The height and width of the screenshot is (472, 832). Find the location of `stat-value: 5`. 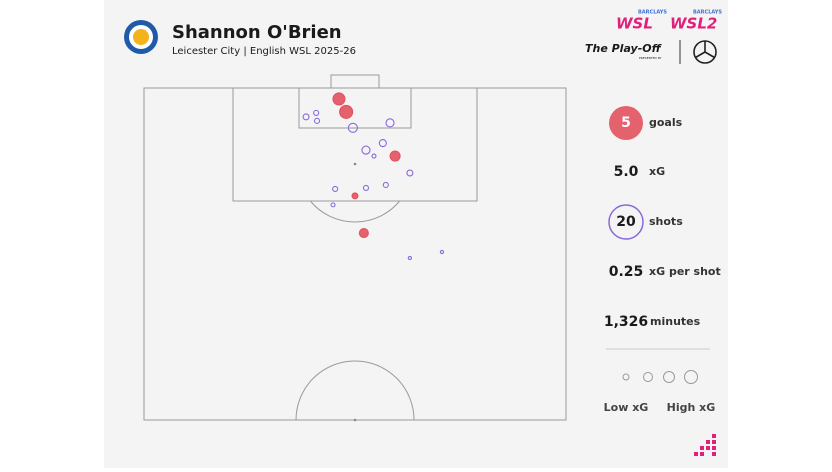

stat-value: 5 is located at coordinates (626, 123).